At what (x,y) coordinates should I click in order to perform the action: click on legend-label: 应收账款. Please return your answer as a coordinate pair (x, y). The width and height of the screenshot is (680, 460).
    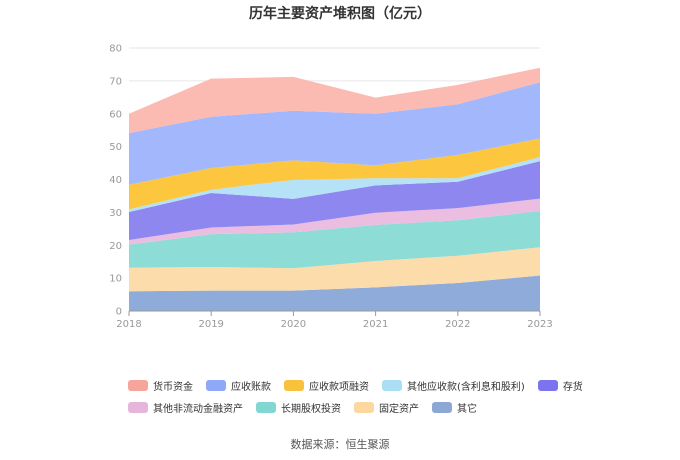
    Looking at the image, I should click on (251, 387).